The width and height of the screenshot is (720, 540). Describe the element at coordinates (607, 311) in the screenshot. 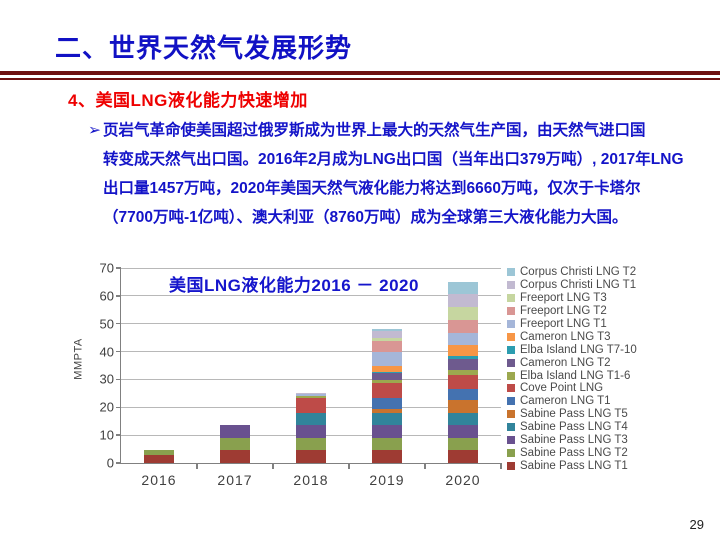

I see `legend-item: Freeport LNG T2` at that location.